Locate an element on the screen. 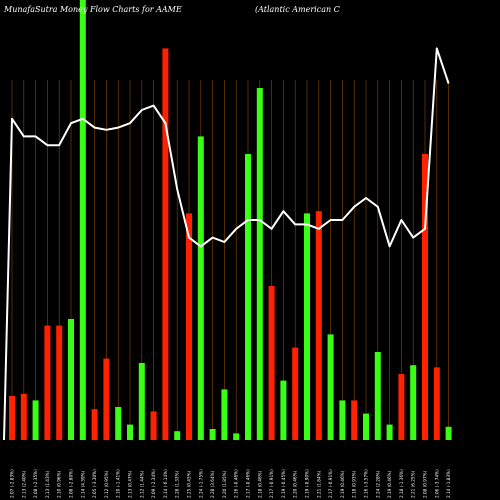  x-tick-label: 2.05 (-3.30%) is located at coordinates (94, 483).